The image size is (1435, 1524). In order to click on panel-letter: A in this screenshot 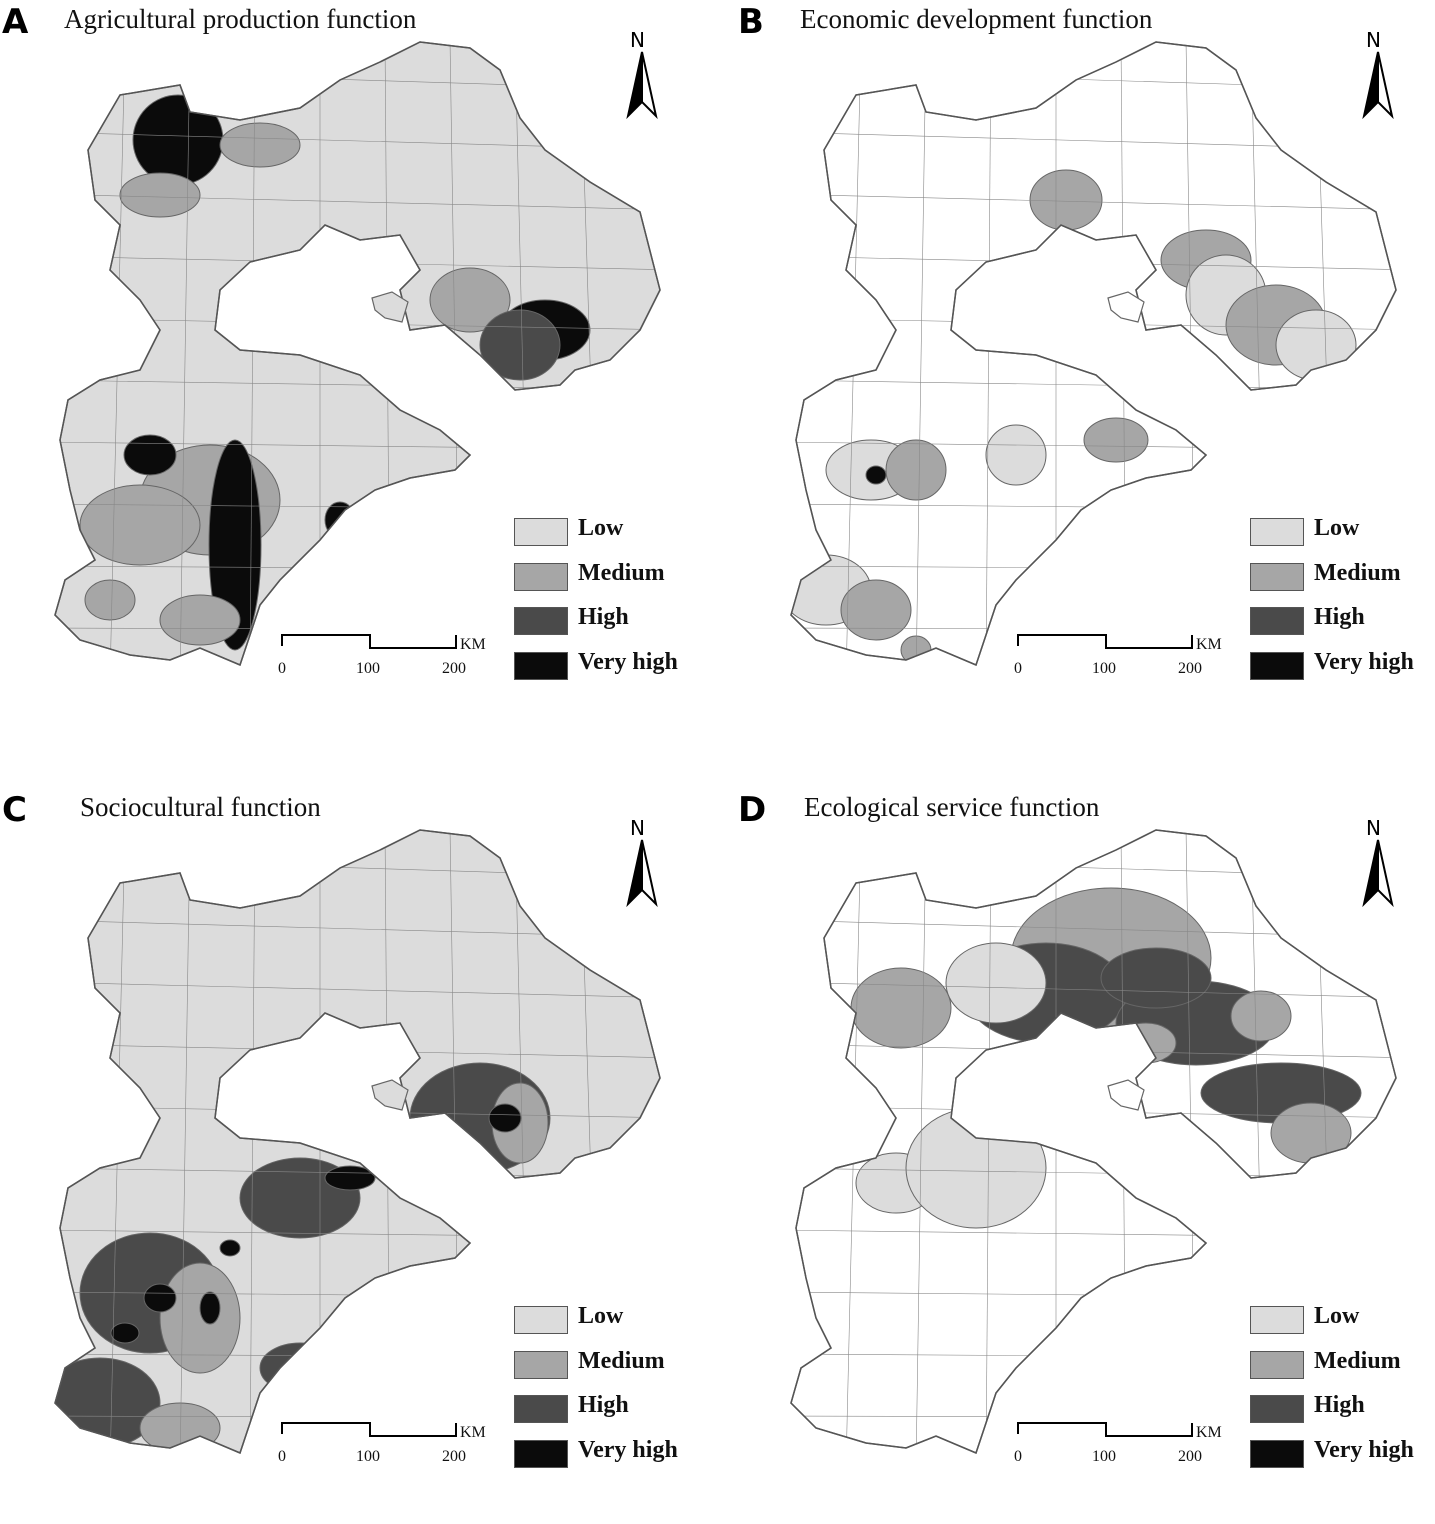, I will do `click(15, 22)`.